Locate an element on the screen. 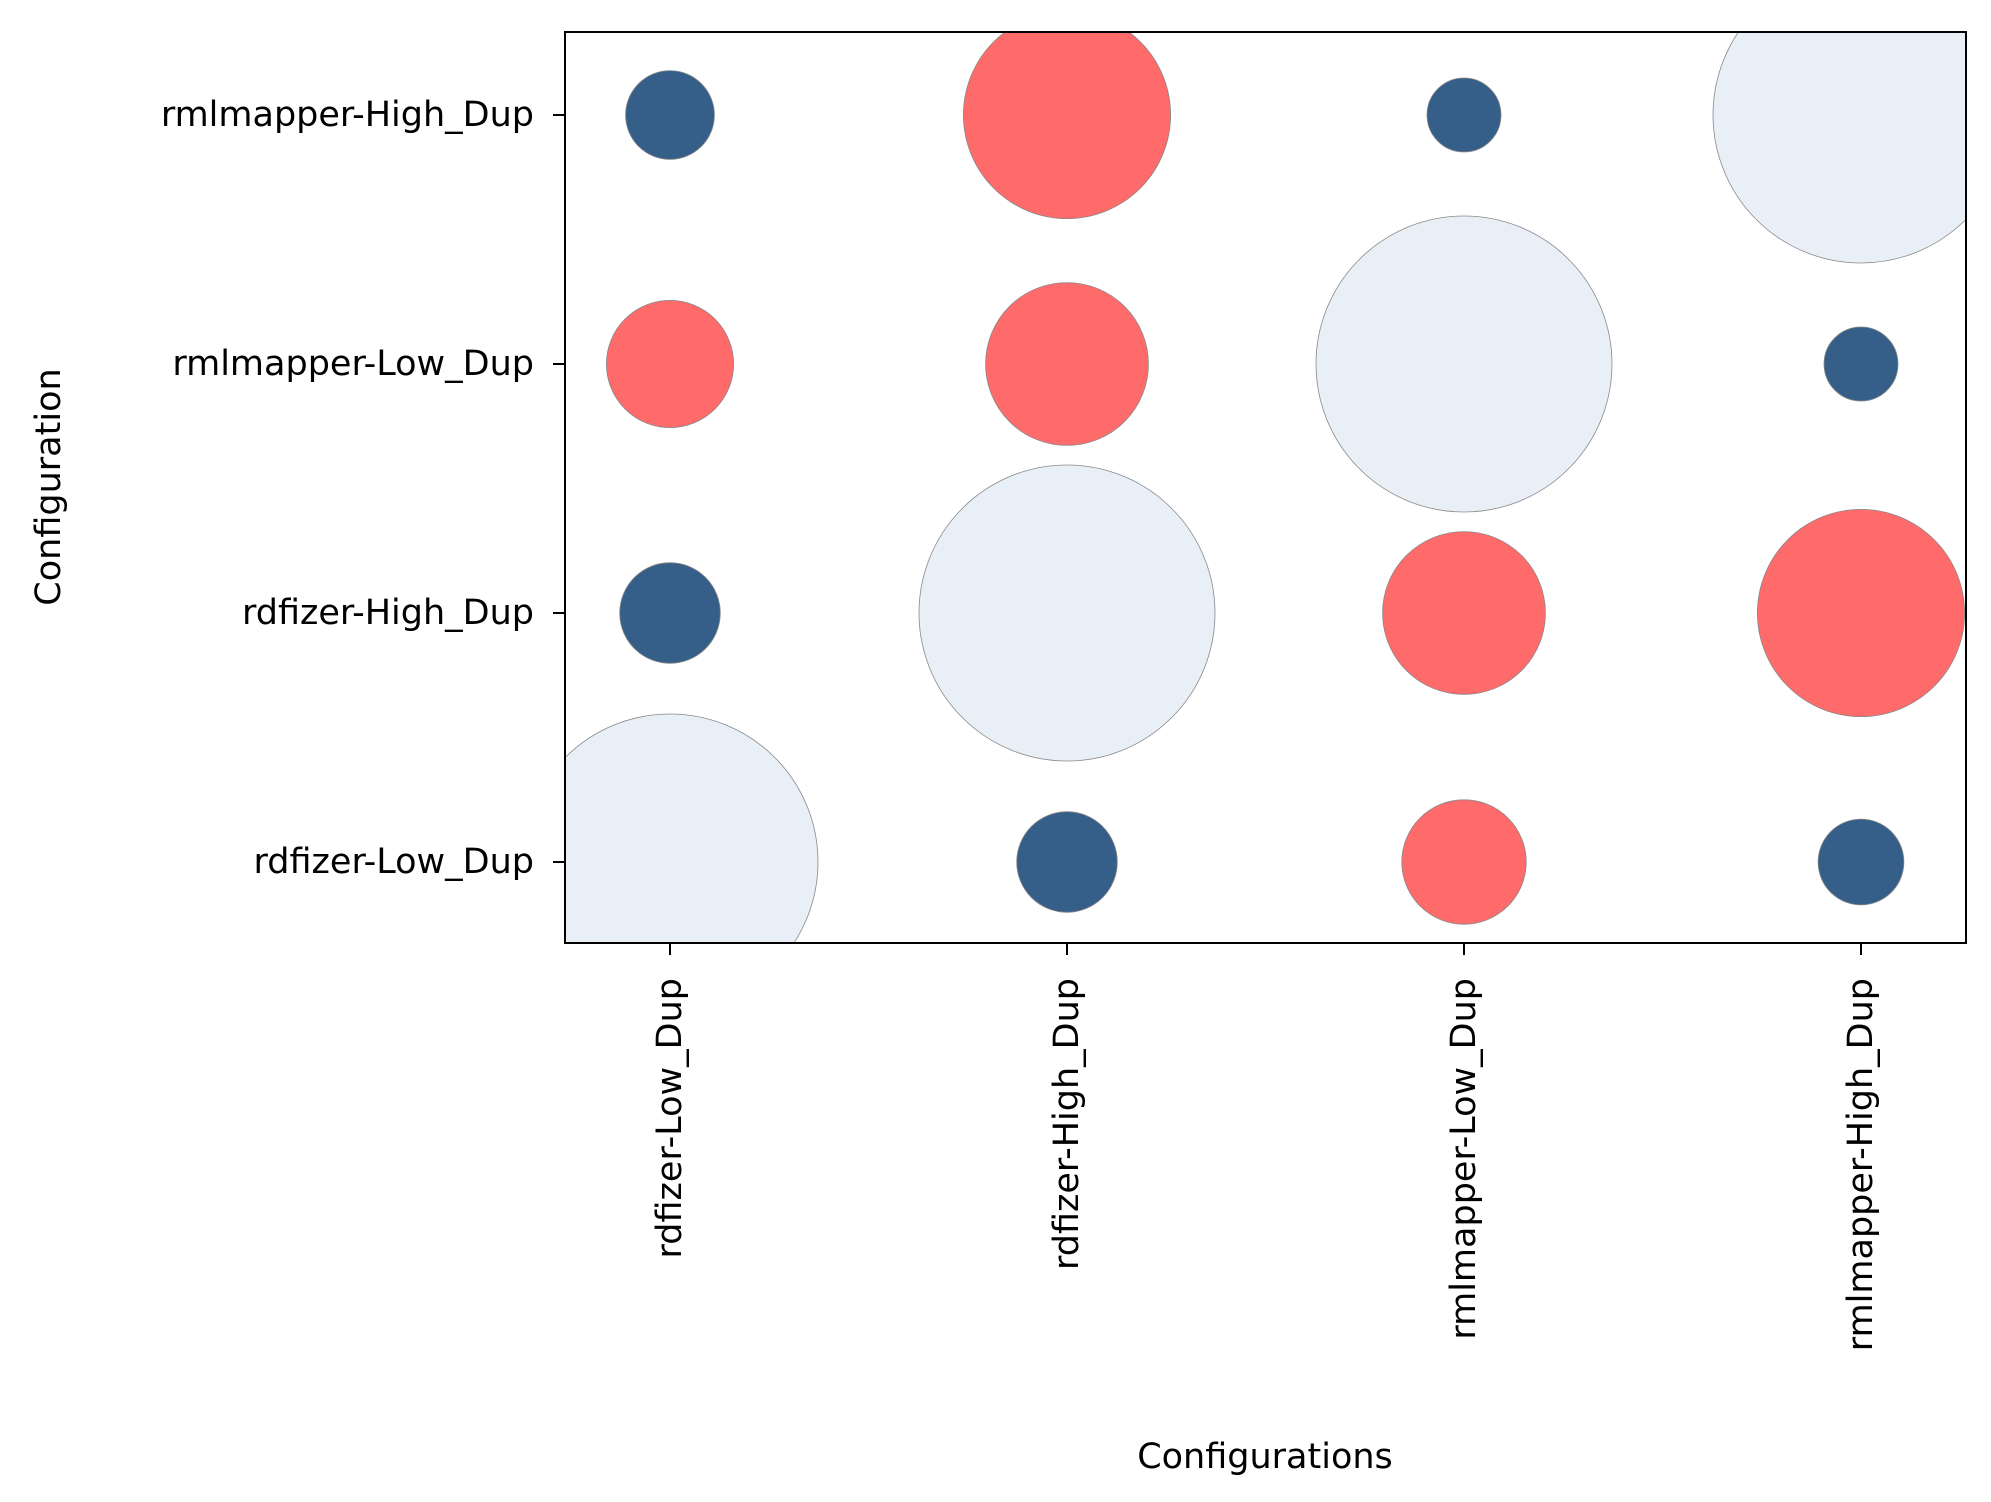  bubble-rdfizer-High_Dup-vs-rmlmapper-Low_Dup is located at coordinates (1464, 613).